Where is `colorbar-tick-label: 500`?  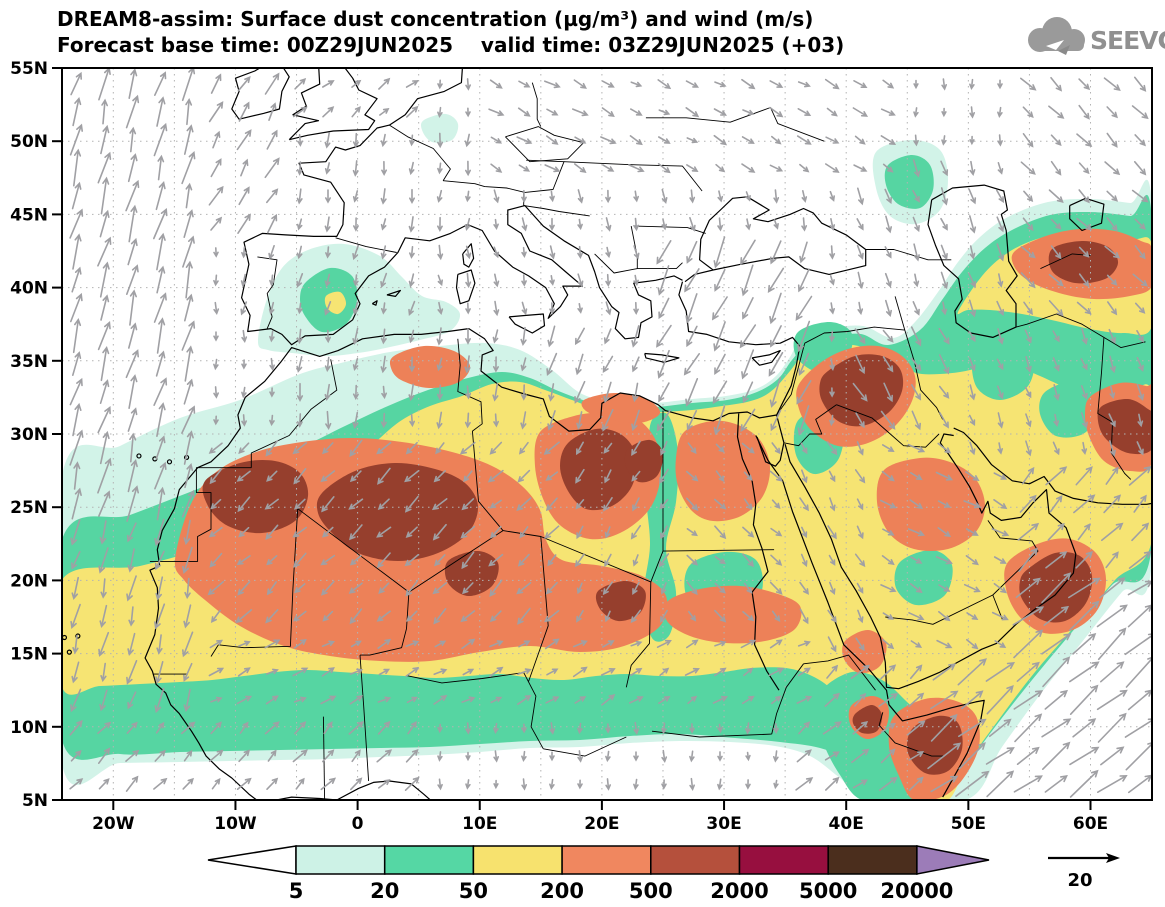
colorbar-tick-label: 500 is located at coordinates (651, 891).